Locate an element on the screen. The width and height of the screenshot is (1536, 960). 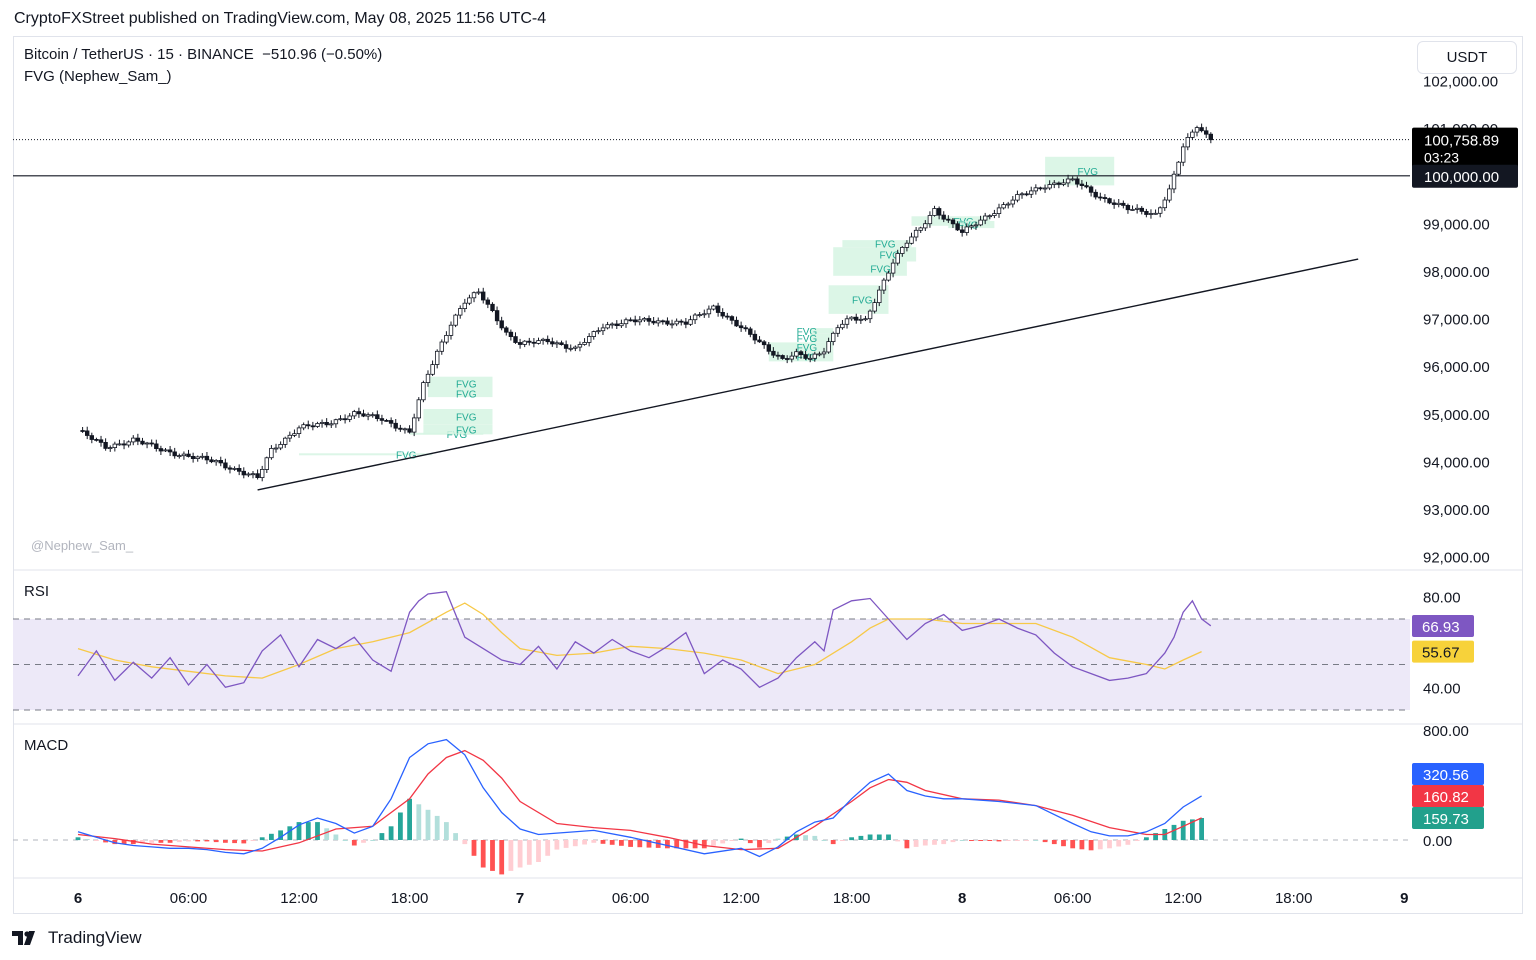
price-axis-label: 99,000.00 is located at coordinates (1456, 224).